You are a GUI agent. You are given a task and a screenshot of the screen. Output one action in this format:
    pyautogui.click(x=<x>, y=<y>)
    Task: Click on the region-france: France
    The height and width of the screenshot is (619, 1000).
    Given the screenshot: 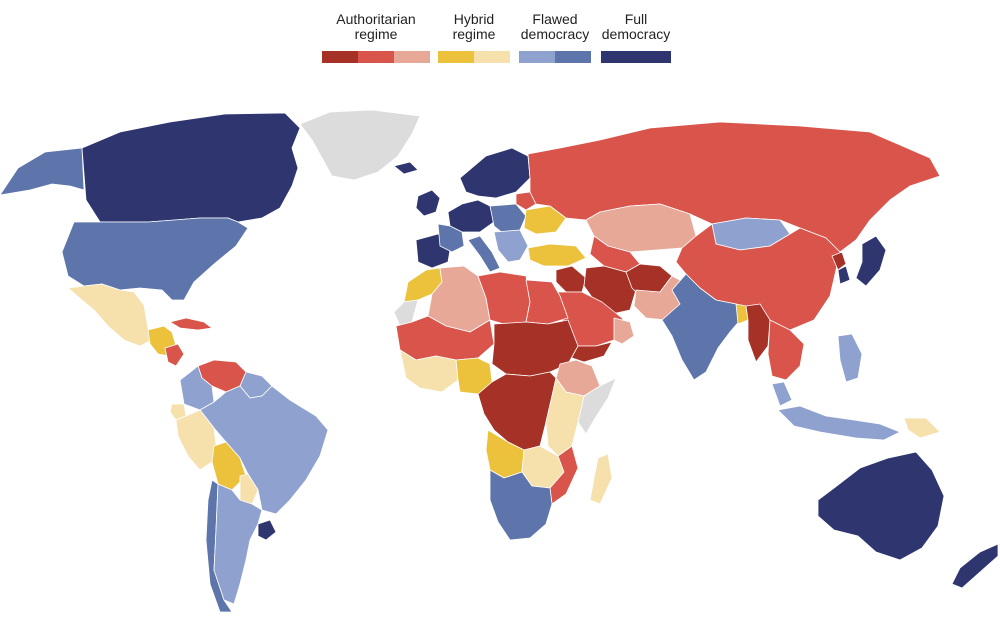 What is the action you would take?
    pyautogui.click(x=451, y=238)
    